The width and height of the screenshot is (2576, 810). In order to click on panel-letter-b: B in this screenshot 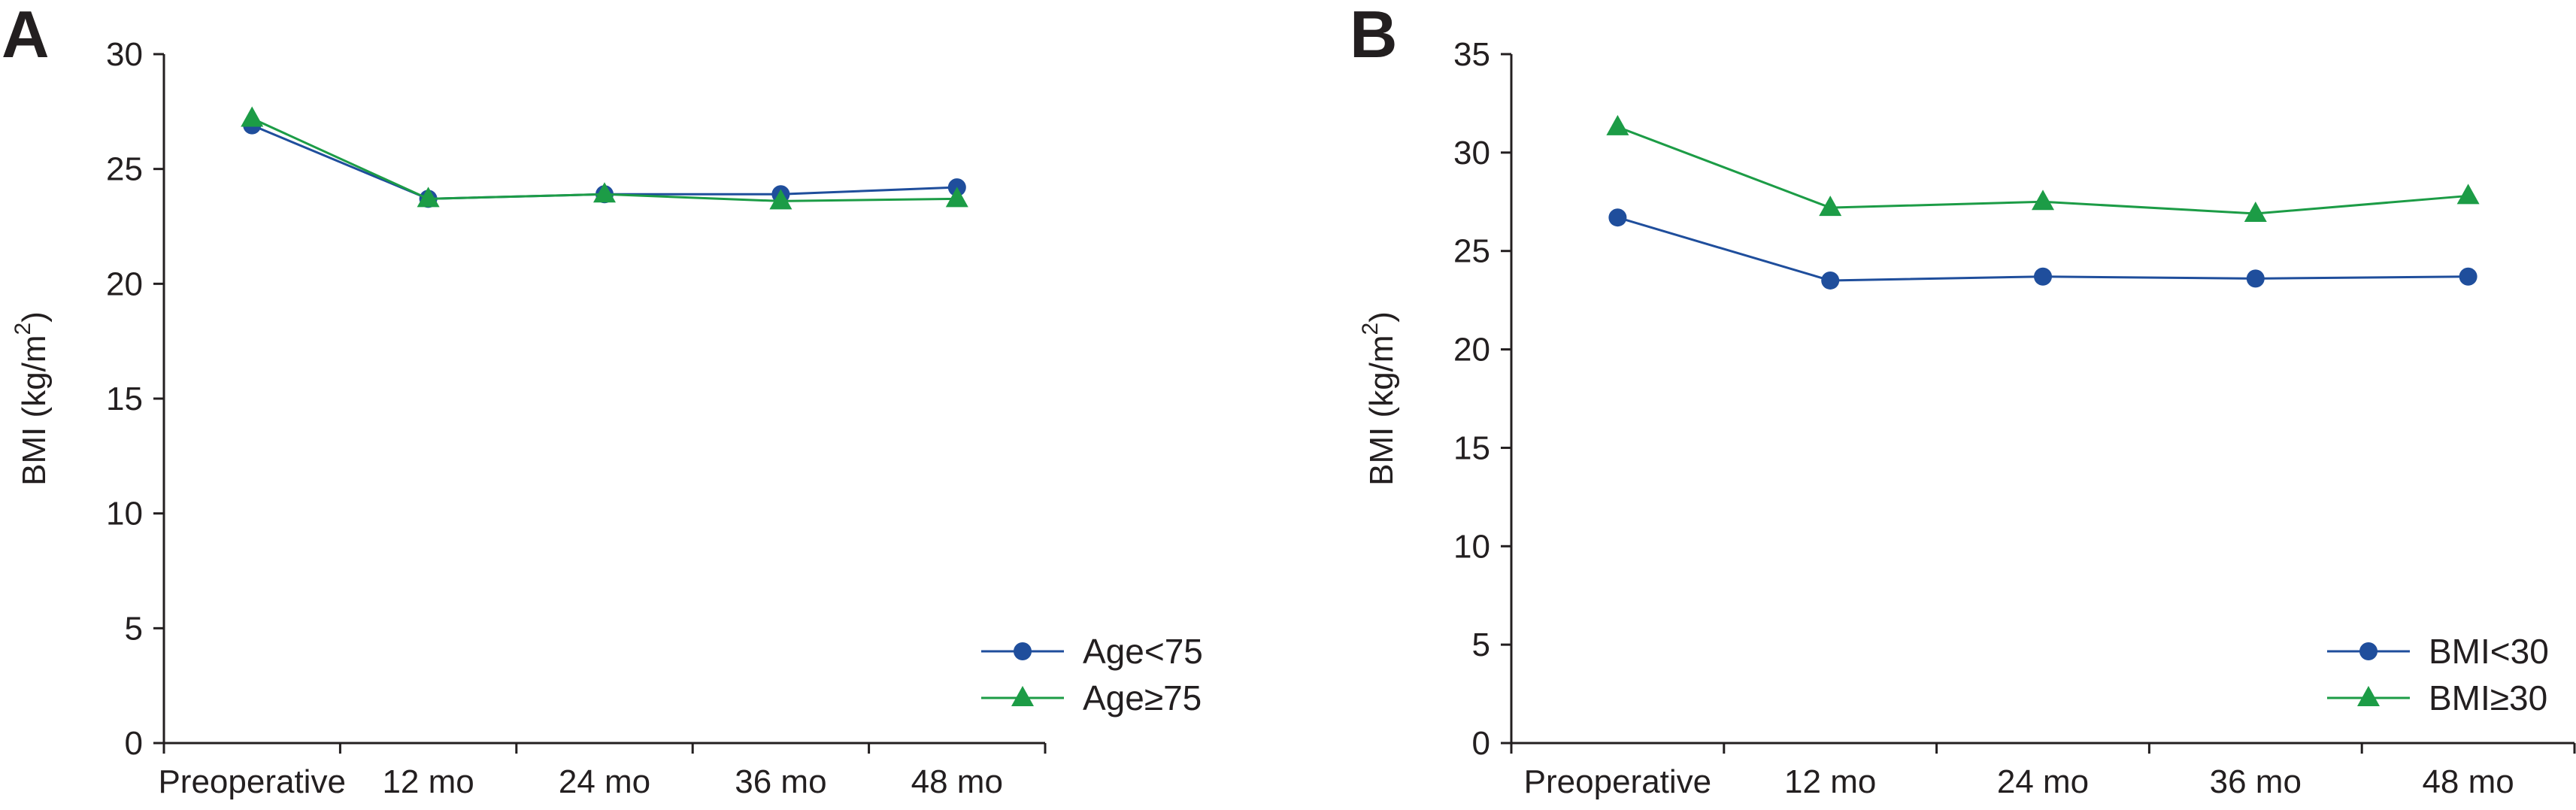, I will do `click(1374, 35)`.